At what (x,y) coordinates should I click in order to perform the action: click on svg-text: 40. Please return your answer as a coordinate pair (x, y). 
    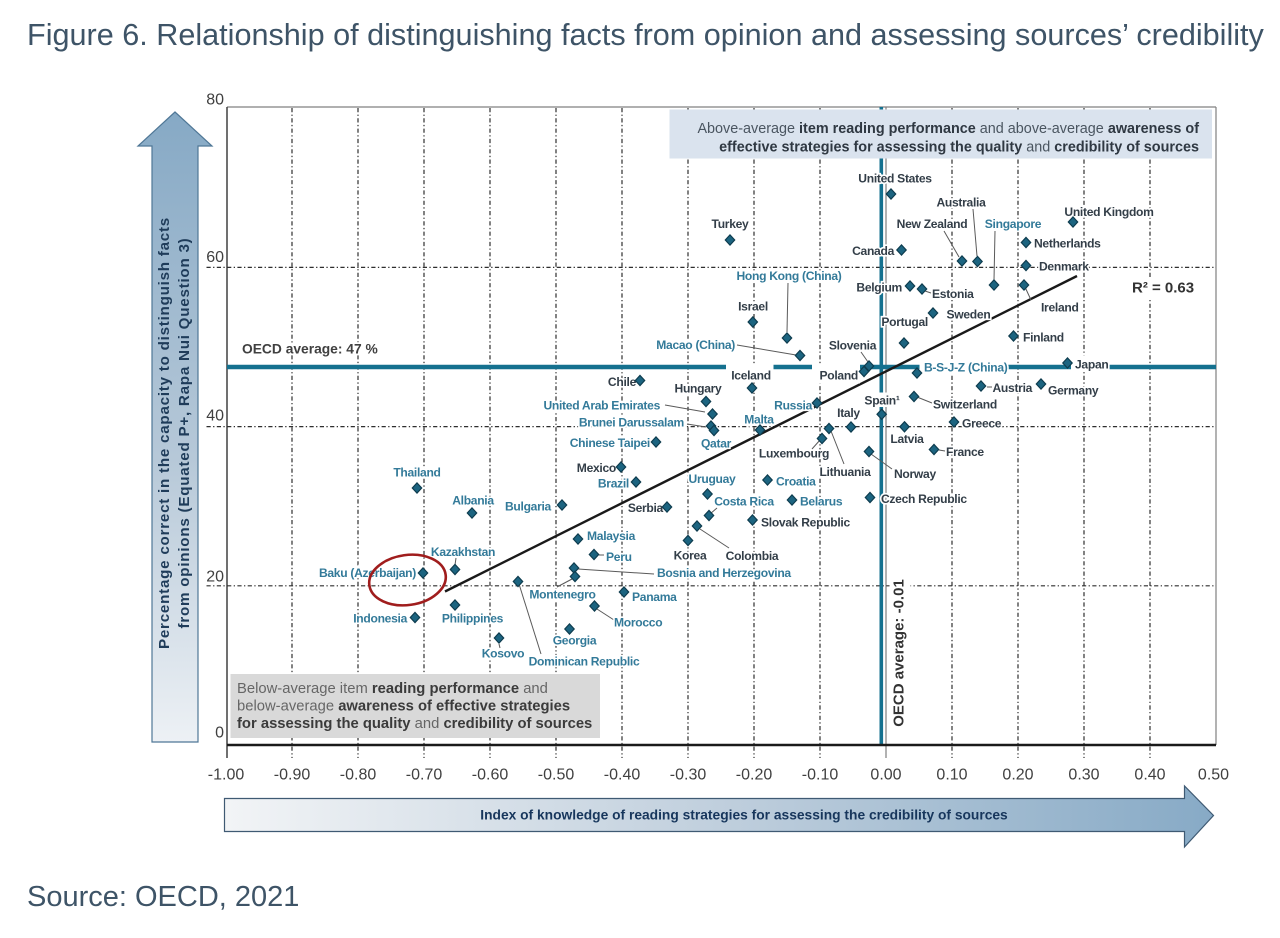
    Looking at the image, I should click on (215, 416).